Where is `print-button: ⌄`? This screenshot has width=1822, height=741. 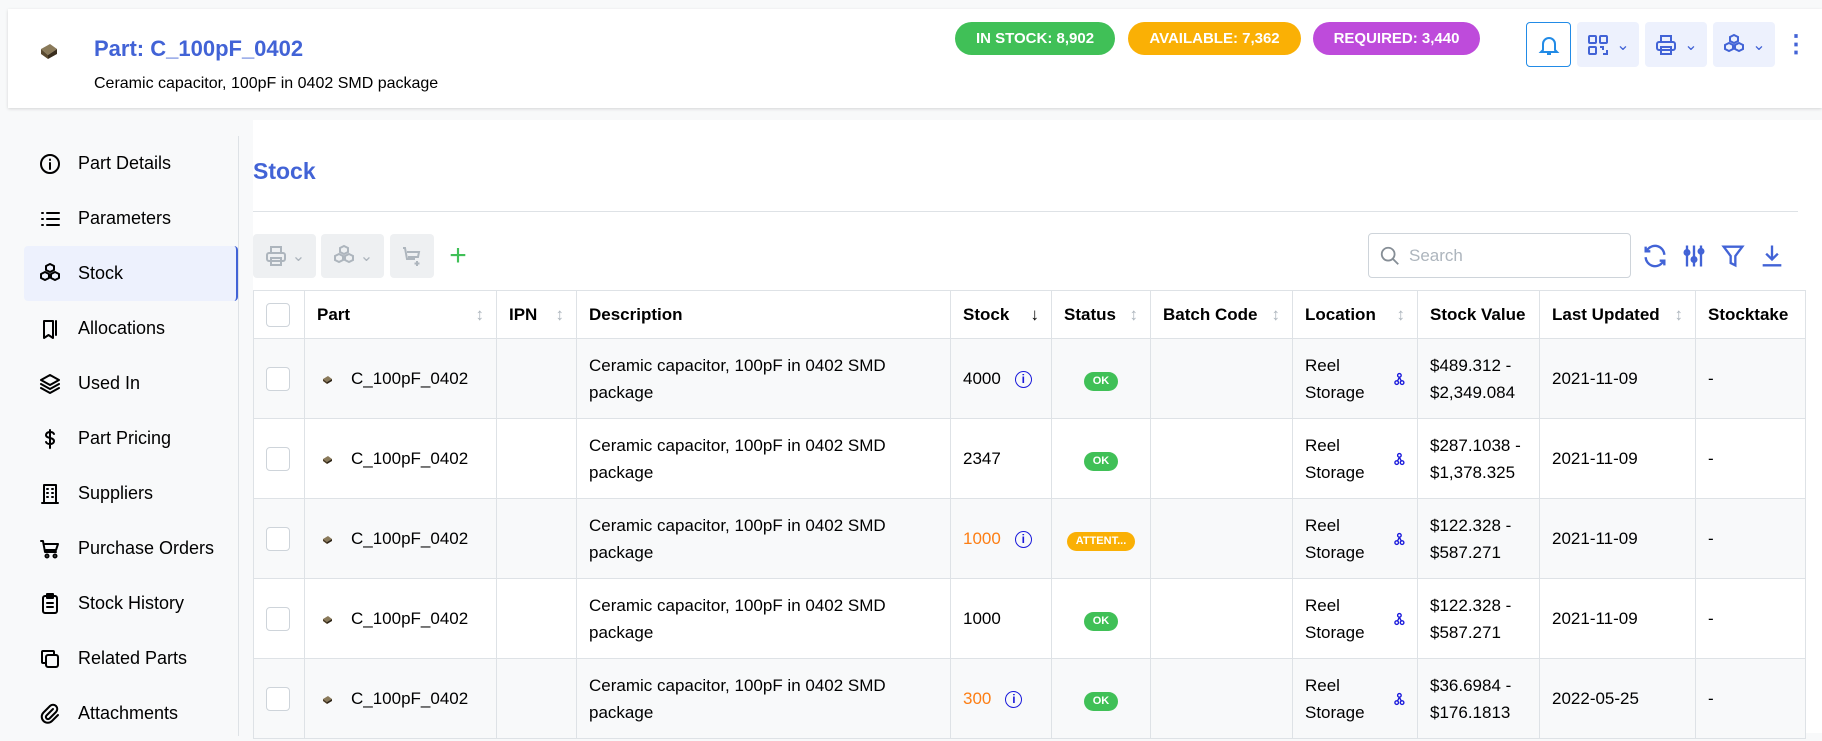 print-button: ⌄ is located at coordinates (284, 256).